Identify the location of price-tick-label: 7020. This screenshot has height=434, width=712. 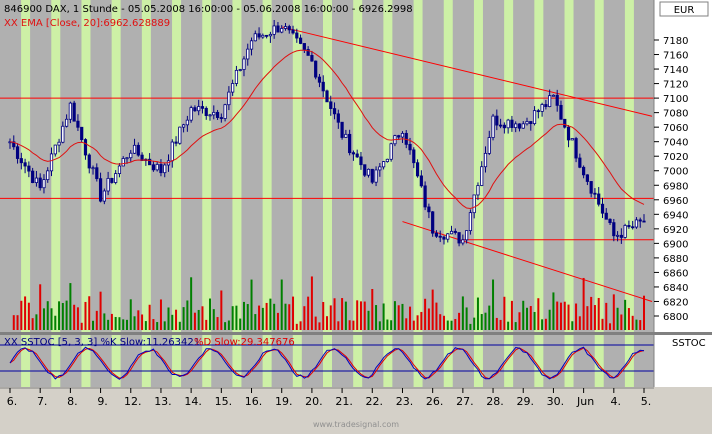
(675, 157).